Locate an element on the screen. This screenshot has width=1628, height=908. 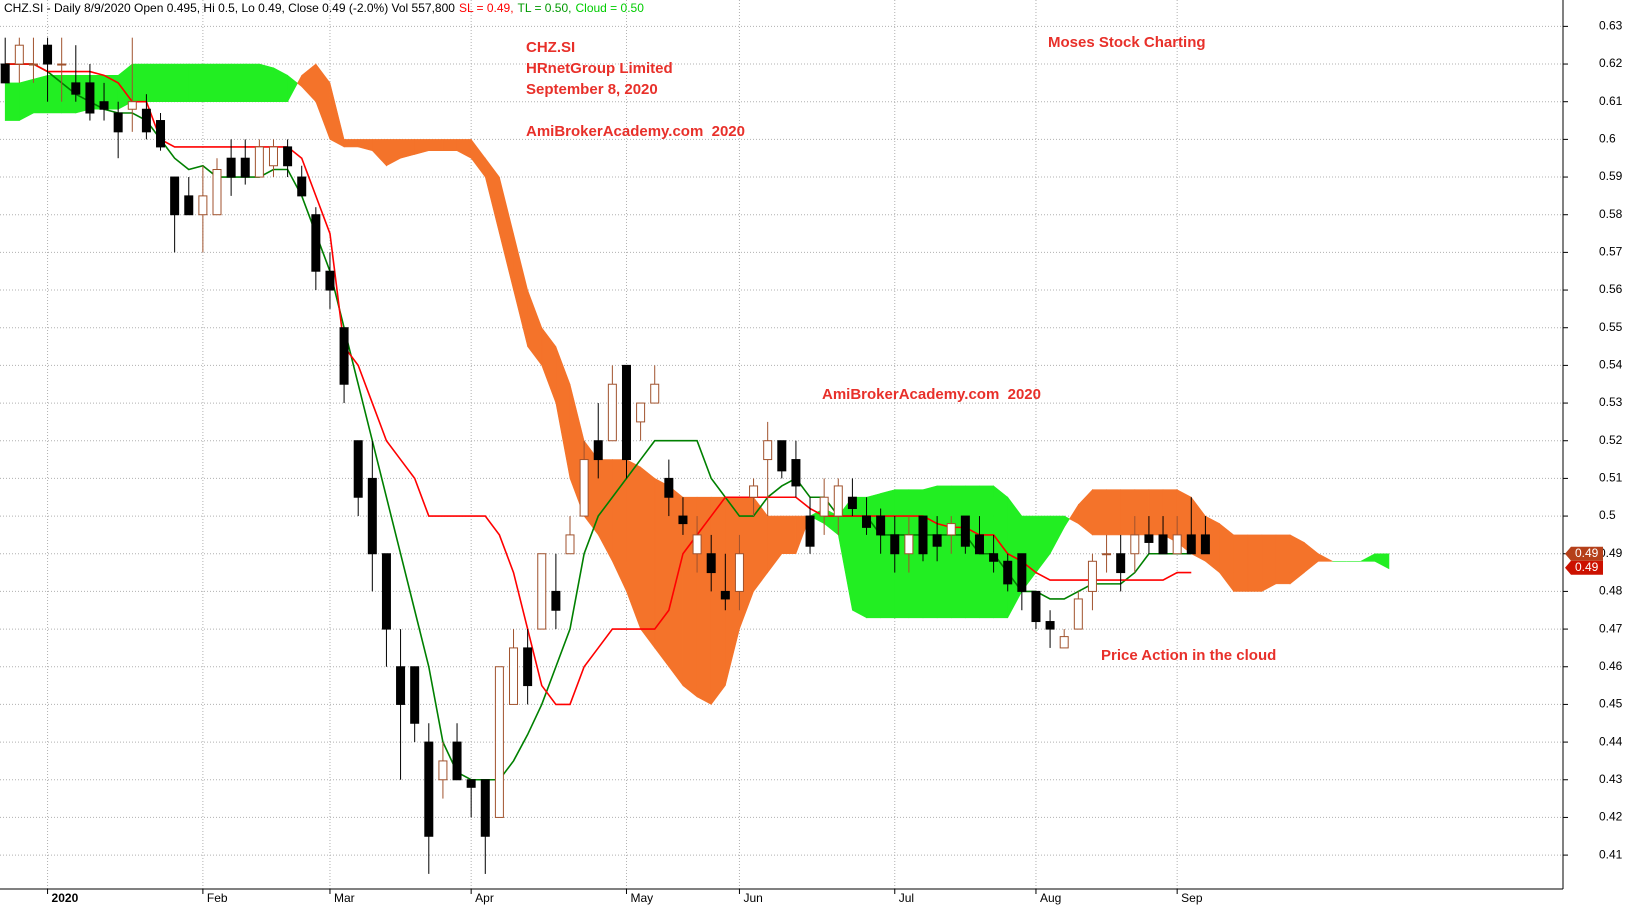
y-tick-label: 0.41 is located at coordinates (1611, 854).